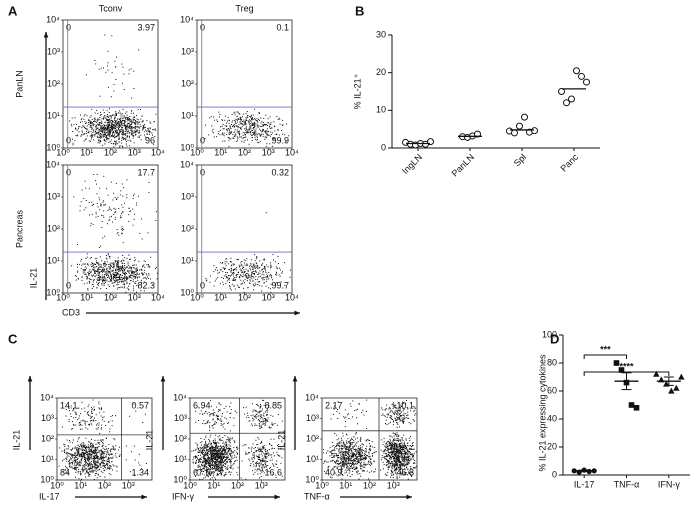 Image resolution: width=700 pixels, height=521 pixels. Describe the element at coordinates (292, 153) in the screenshot. I see `x-tick-label: 10⁴` at that location.